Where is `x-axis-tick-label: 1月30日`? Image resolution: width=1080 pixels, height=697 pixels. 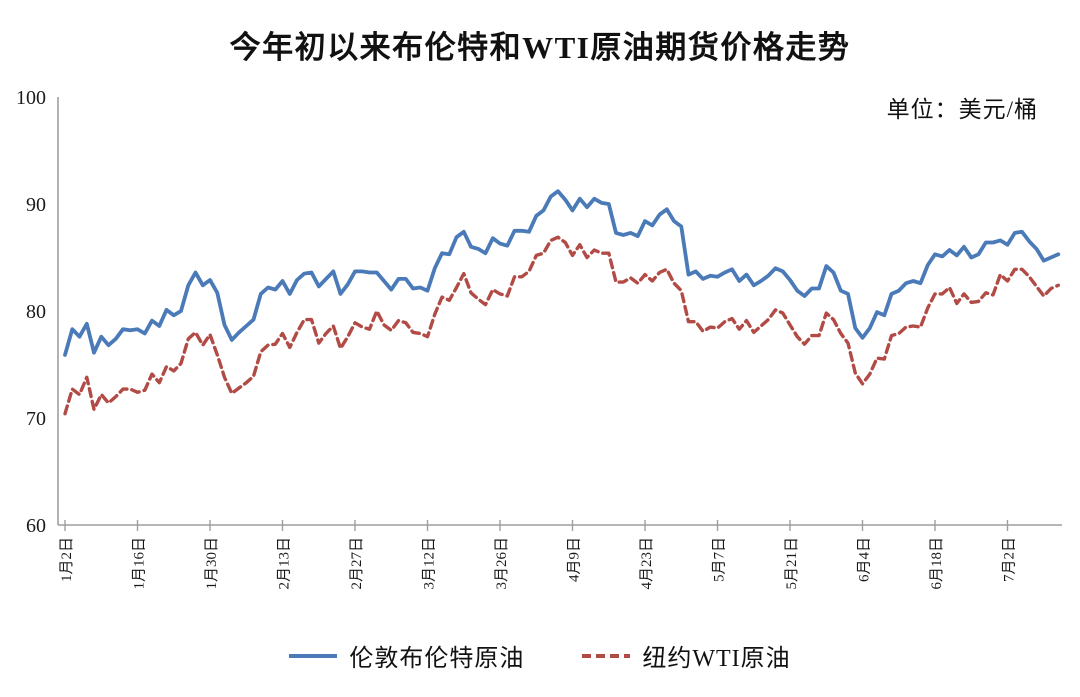
x-axis-tick-label: 1月30日 is located at coordinates (212, 563).